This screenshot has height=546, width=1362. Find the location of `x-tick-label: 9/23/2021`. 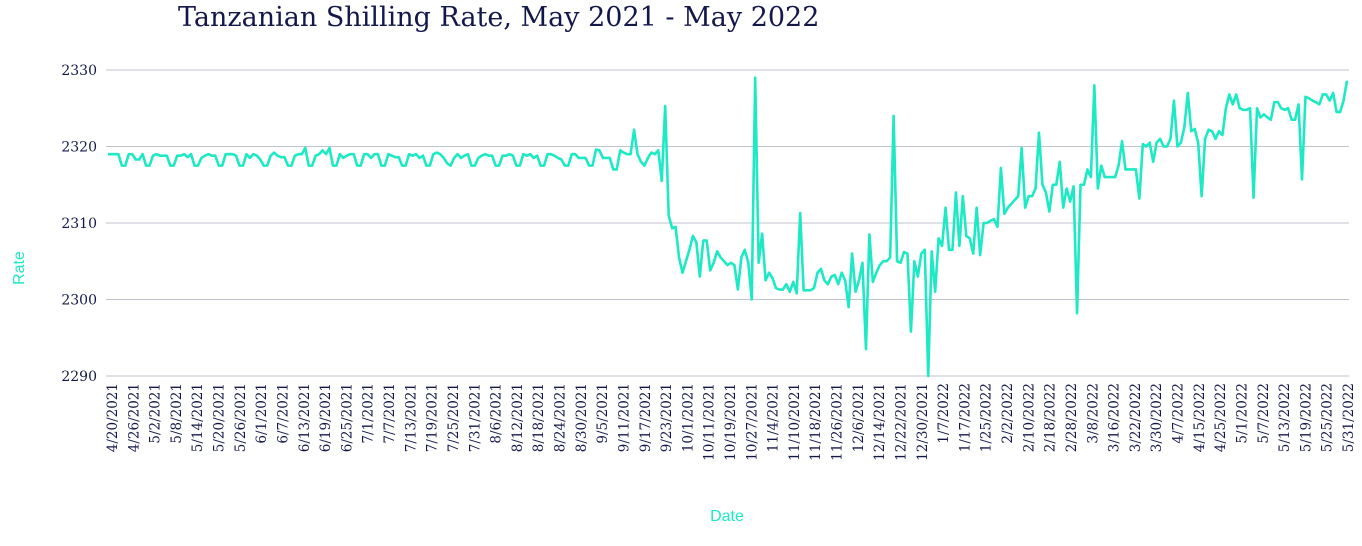

x-tick-label: 9/23/2021 is located at coordinates (667, 417).